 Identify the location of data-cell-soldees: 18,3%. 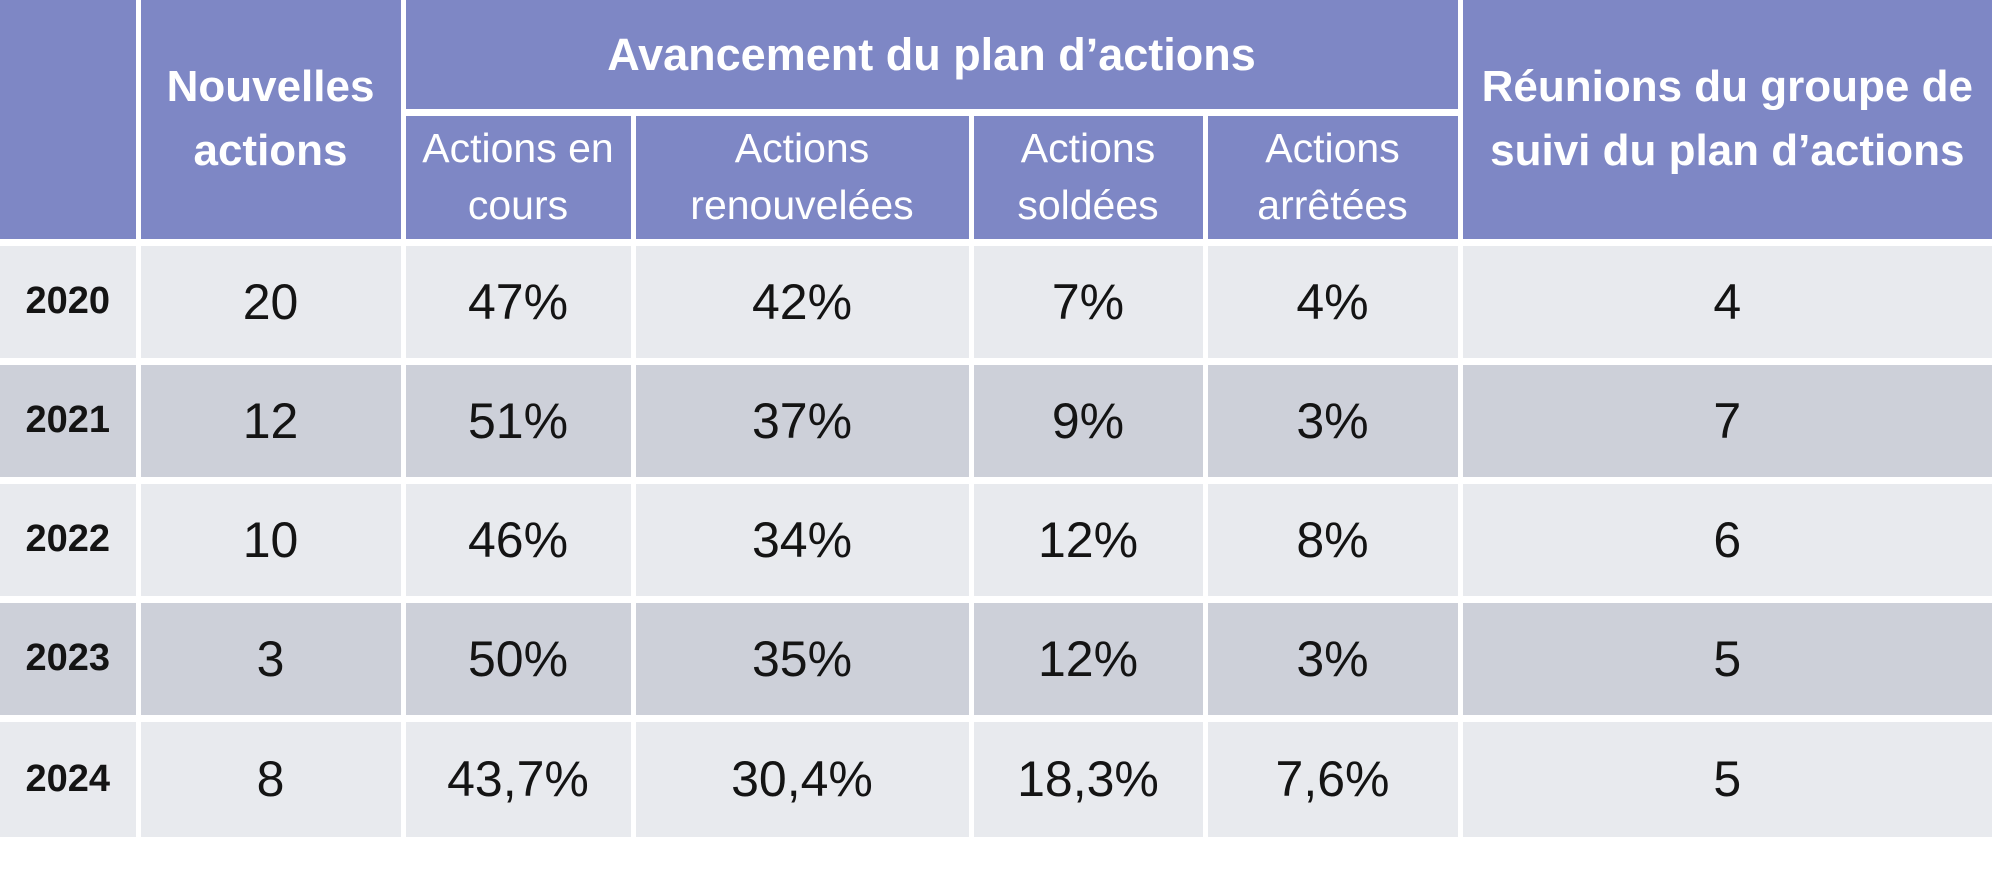
(1088, 777).